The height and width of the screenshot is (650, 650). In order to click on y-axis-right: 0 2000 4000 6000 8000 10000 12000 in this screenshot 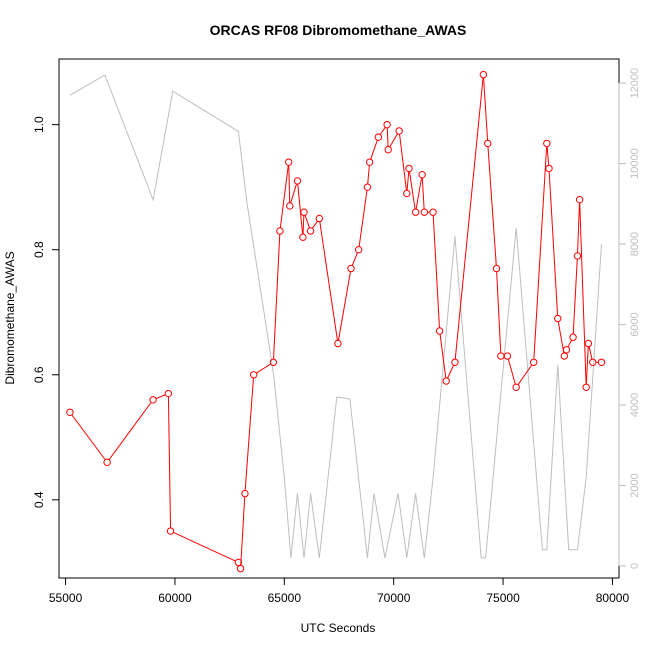, I will do `click(629, 318)`.